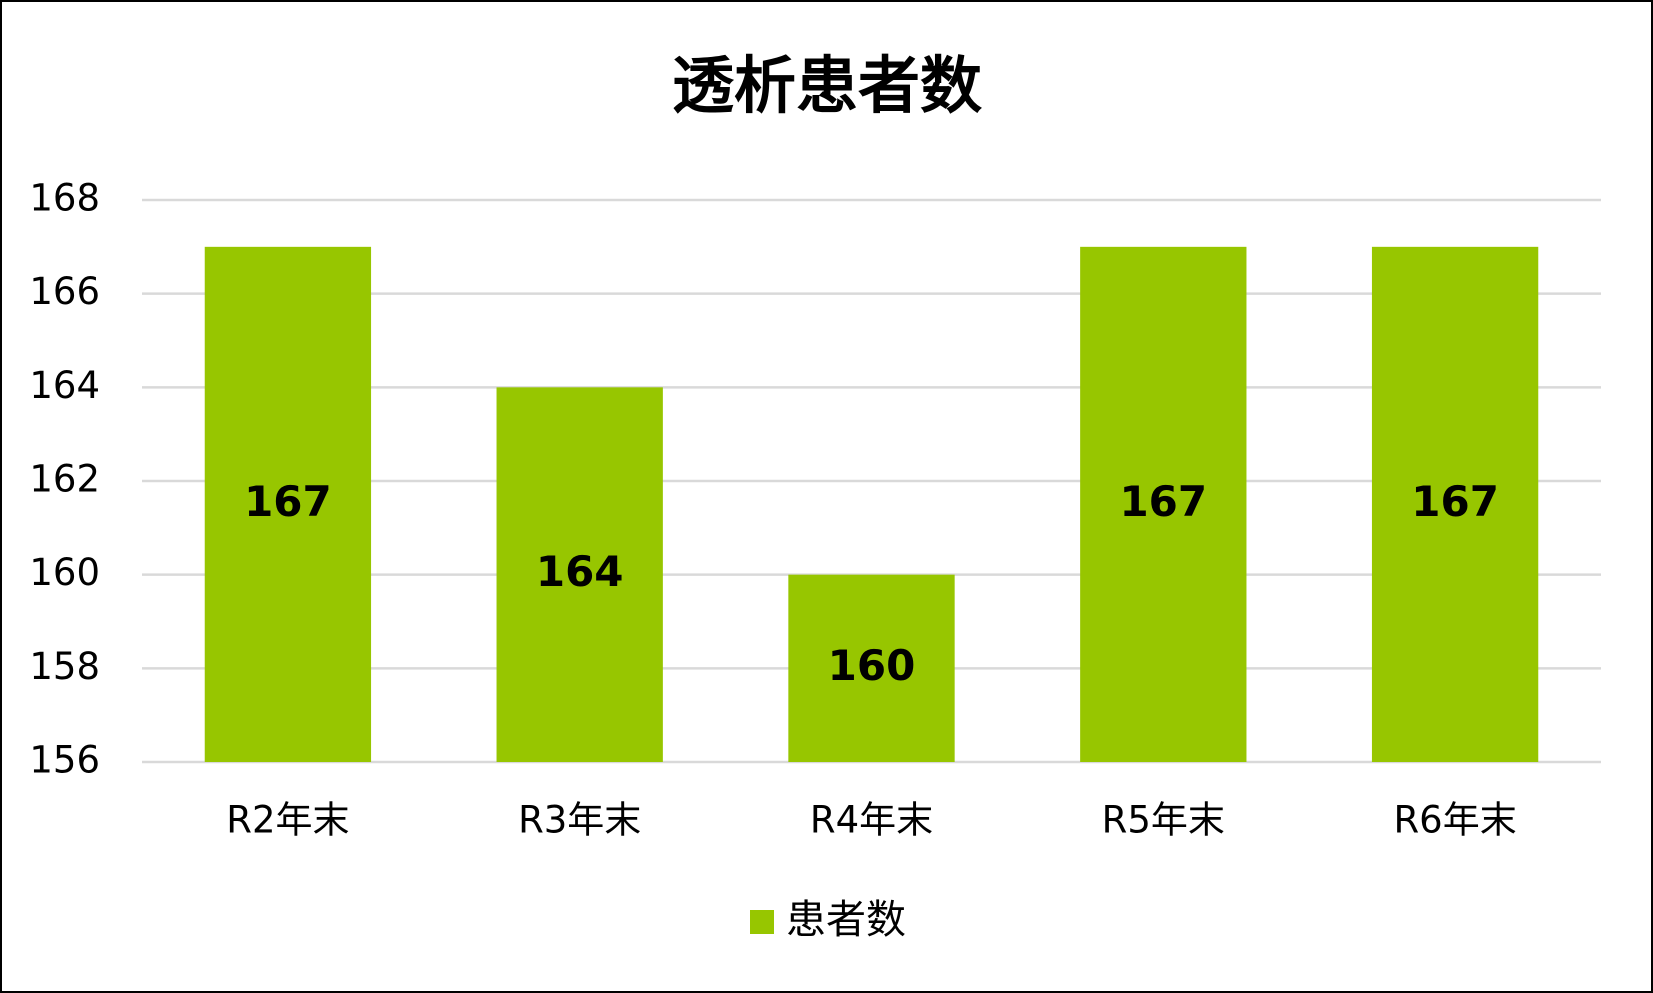 Image resolution: width=1653 pixels, height=993 pixels. What do you see at coordinates (287, 820) in the screenshot?
I see `x-tick-label: R2年末` at bounding box center [287, 820].